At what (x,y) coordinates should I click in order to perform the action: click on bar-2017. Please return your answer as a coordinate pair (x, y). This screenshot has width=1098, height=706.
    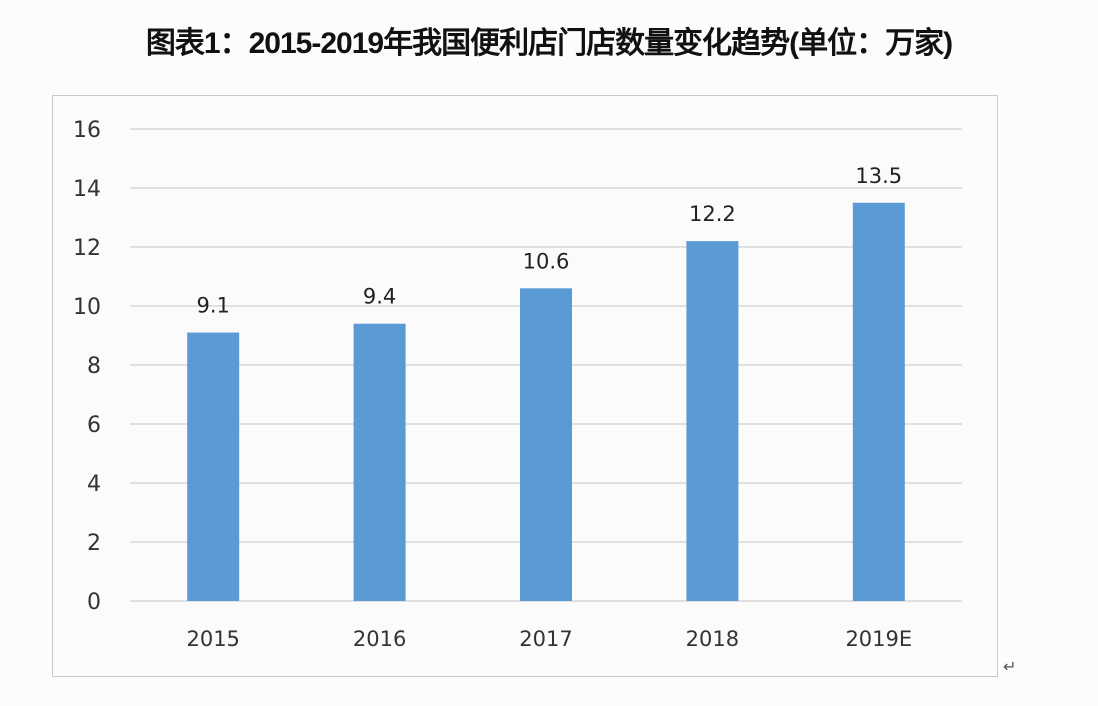
    Looking at the image, I should click on (546, 444).